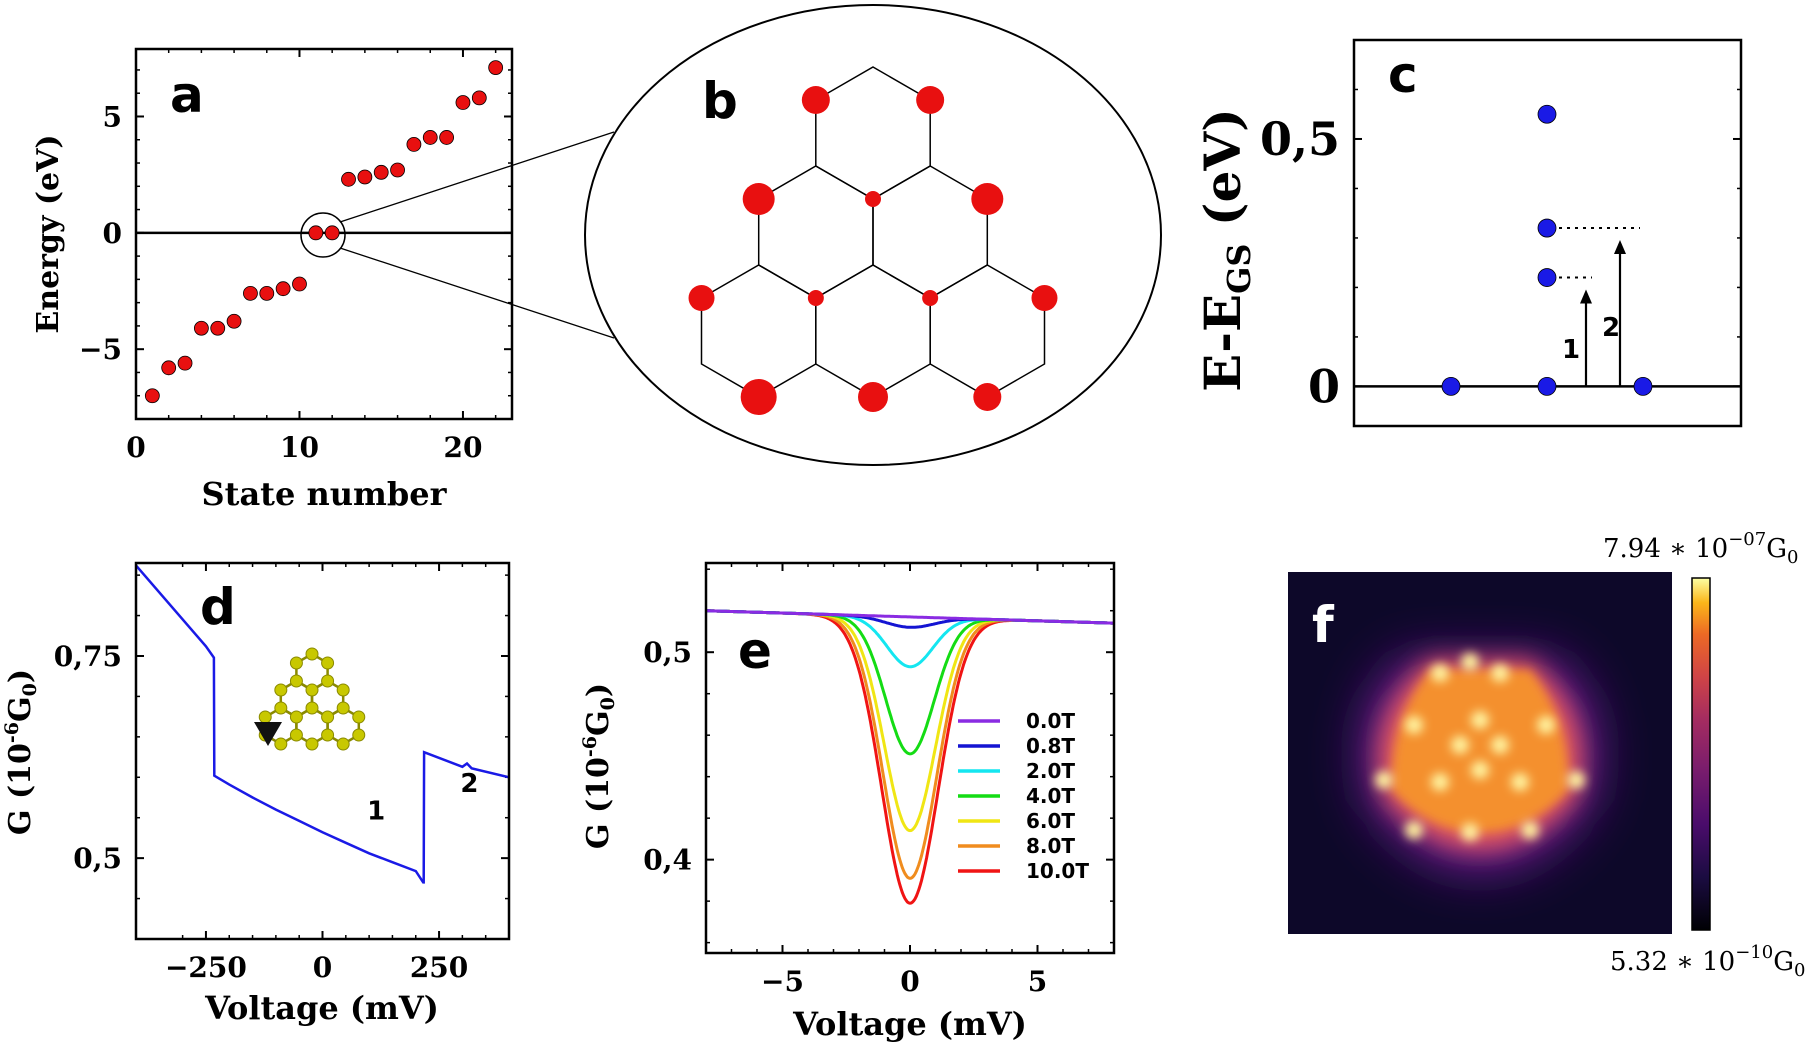 Image resolution: width=1817 pixels, height=1044 pixels. Describe the element at coordinates (1700, 548) in the screenshot. I see `panel-f-colorbar-max: 7.94 ∗ 10−07G0` at that location.